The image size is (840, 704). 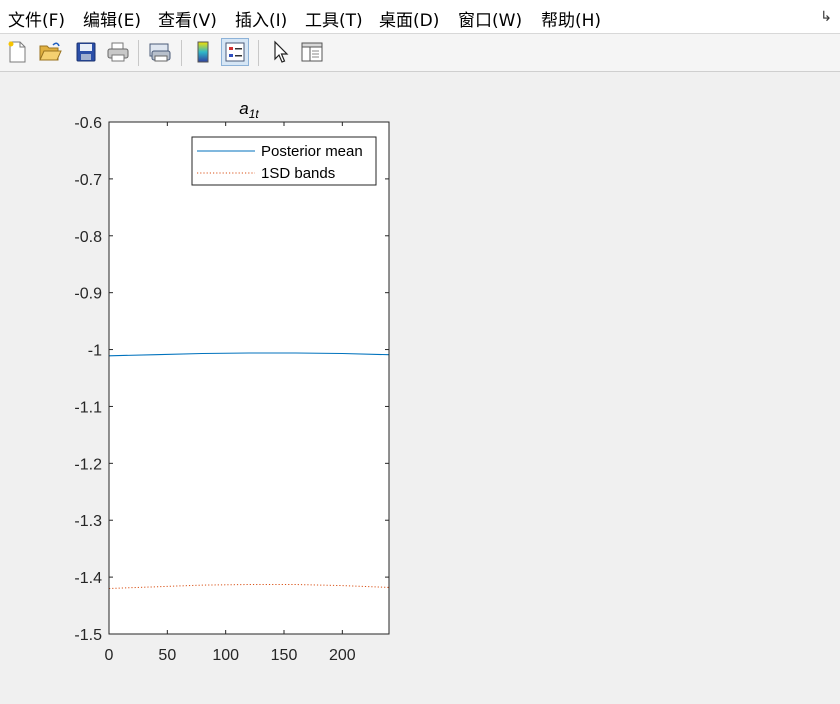 I want to click on save-button, so click(x=86, y=52).